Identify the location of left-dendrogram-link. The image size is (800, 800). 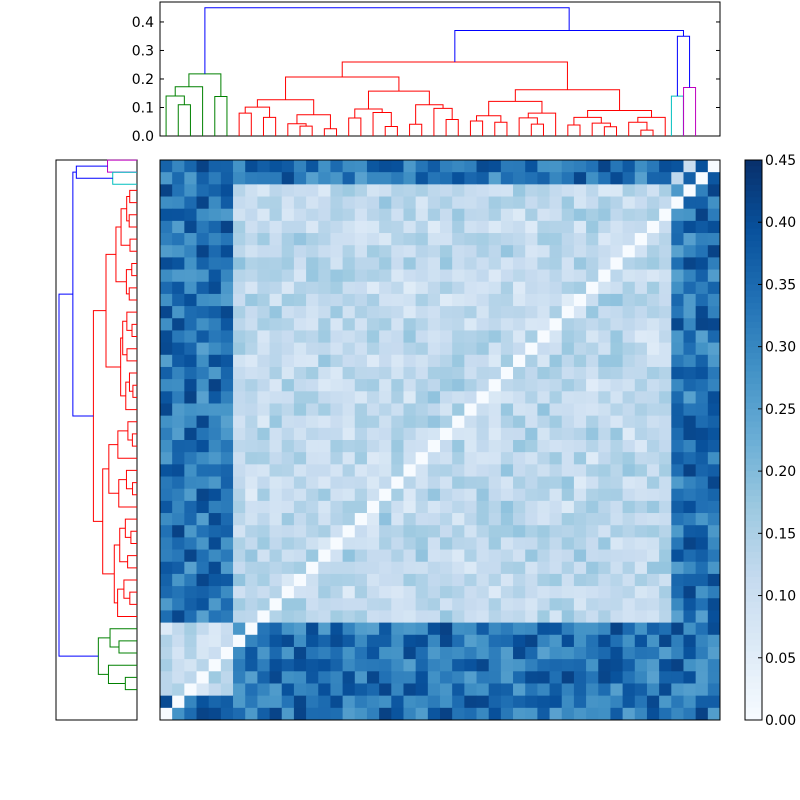
(127, 444).